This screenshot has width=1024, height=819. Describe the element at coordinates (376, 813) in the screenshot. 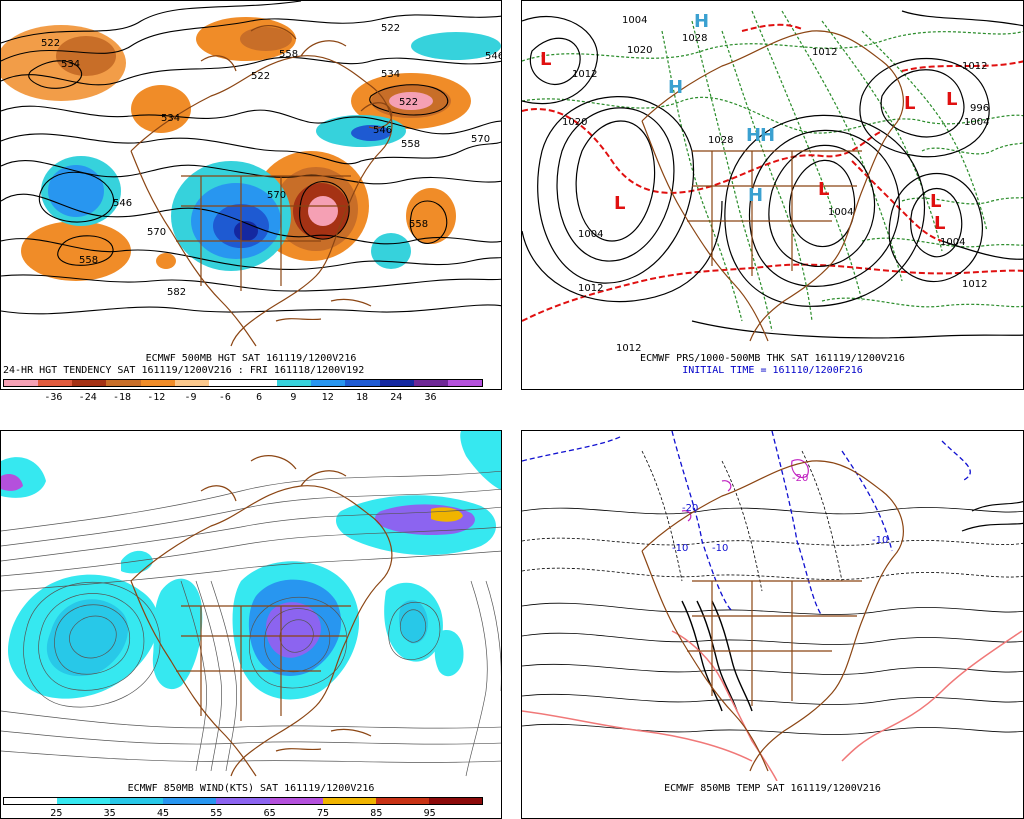

I see `colorbar-tick-label: 85` at that location.